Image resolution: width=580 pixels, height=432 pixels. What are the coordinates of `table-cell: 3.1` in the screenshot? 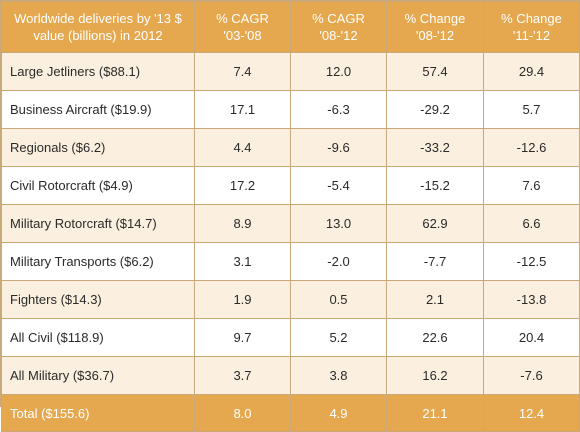 It's located at (242, 261).